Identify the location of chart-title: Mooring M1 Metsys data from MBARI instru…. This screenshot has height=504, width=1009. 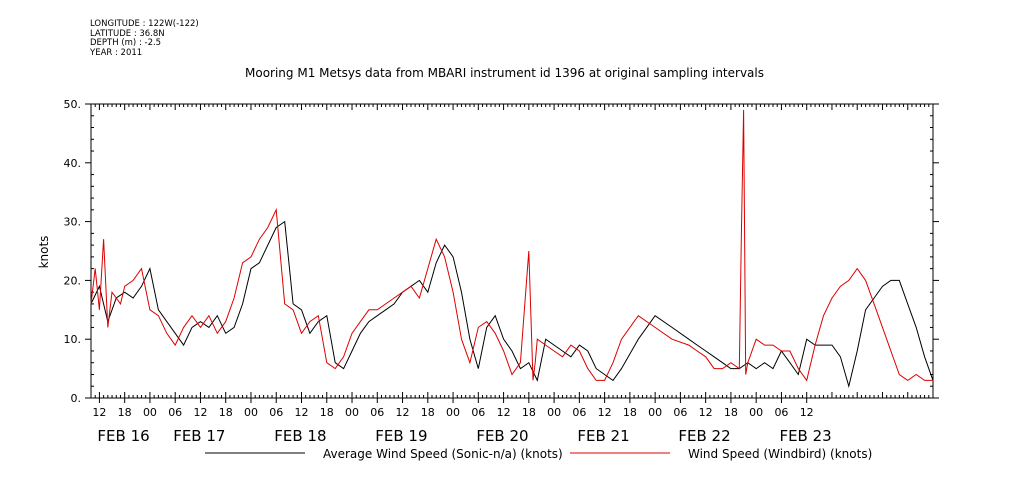
(504, 73).